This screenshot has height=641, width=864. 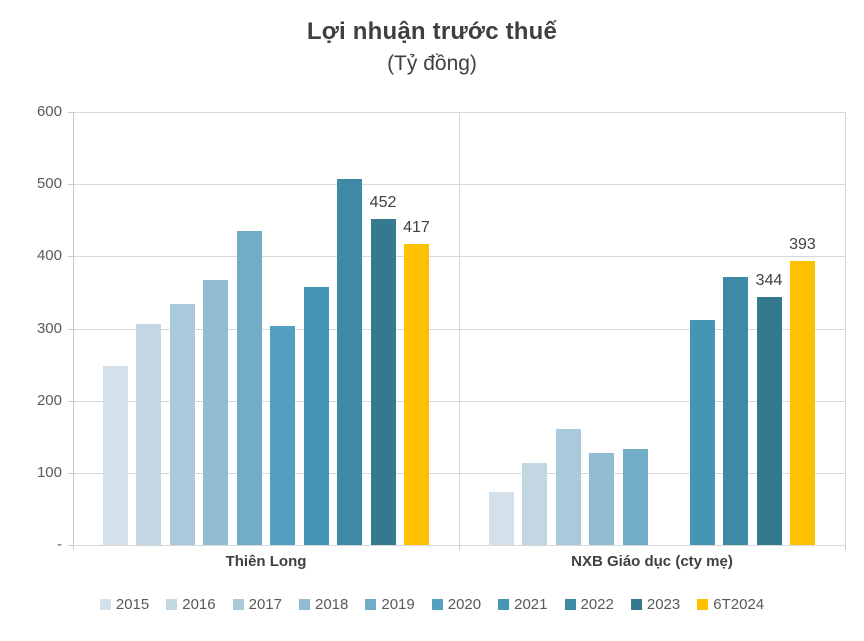 I want to click on bar-value-label-2023: 344, so click(x=769, y=280).